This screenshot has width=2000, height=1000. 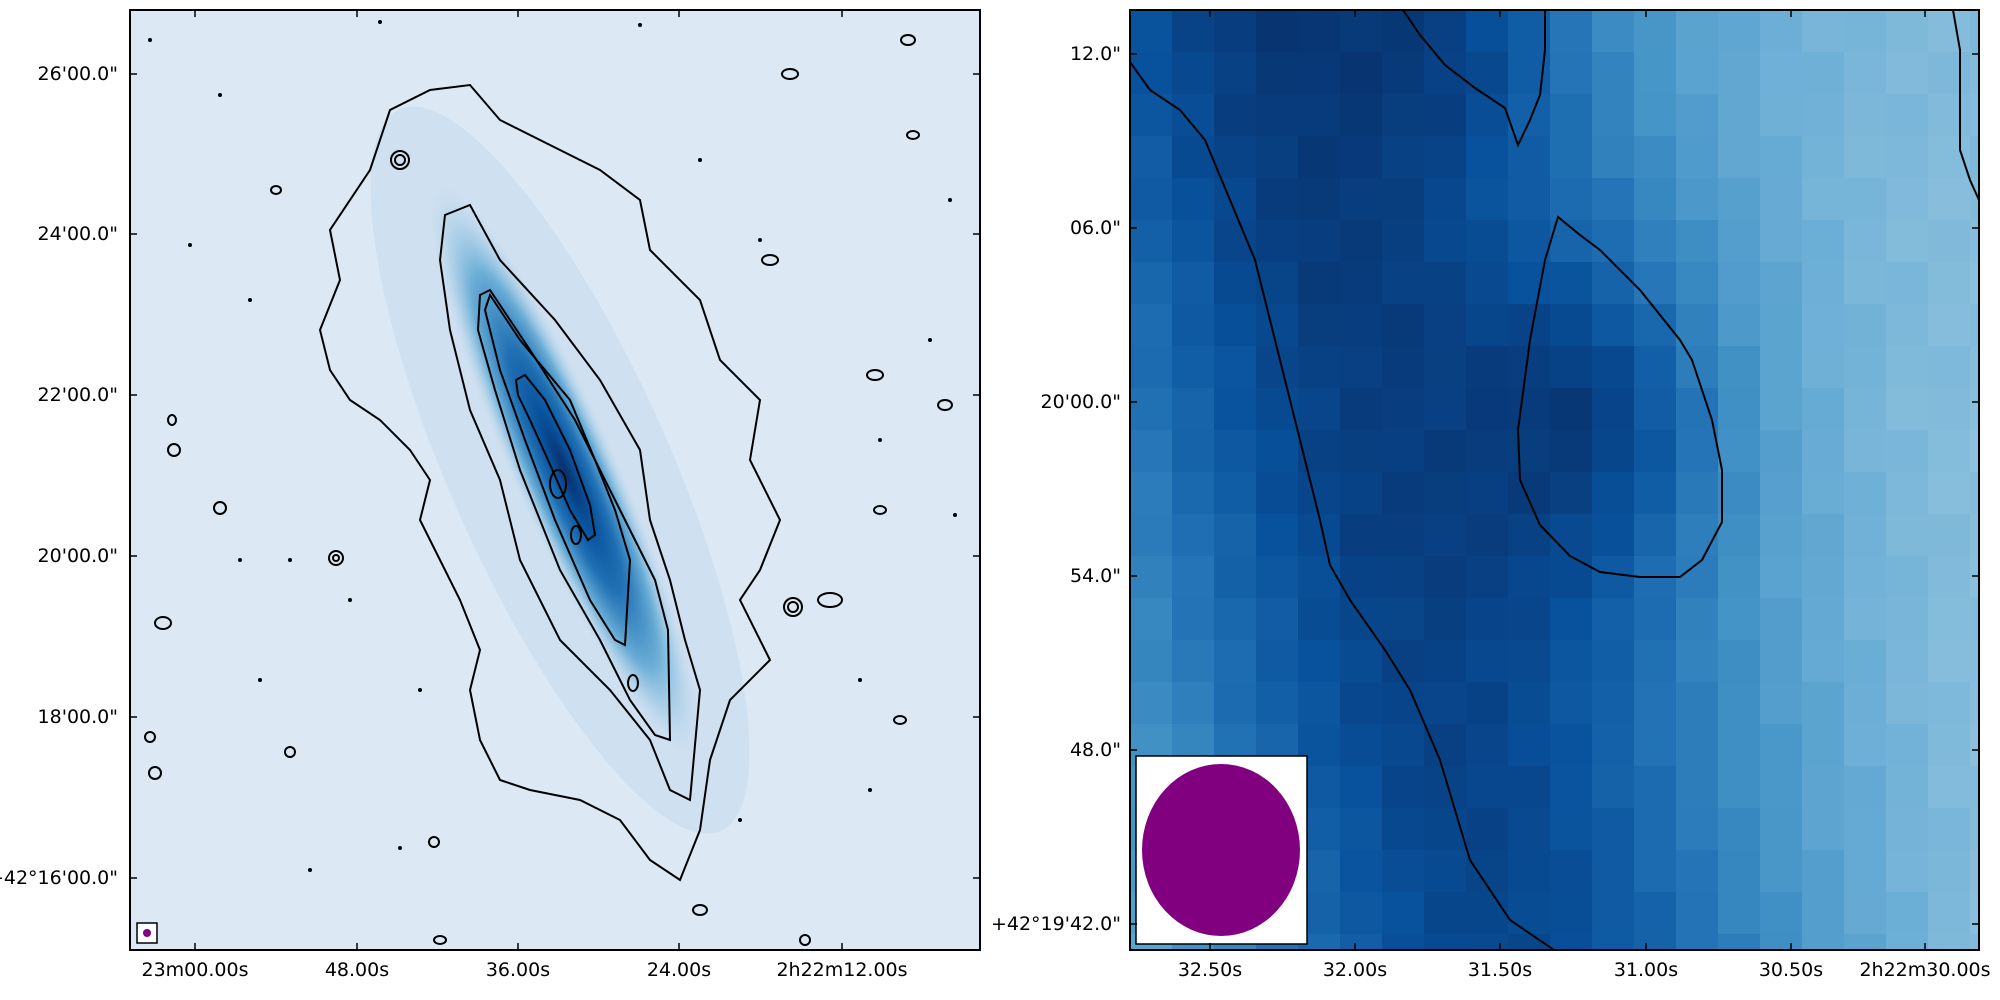 I want to click on contour-top-right, so click(x=1474, y=79).